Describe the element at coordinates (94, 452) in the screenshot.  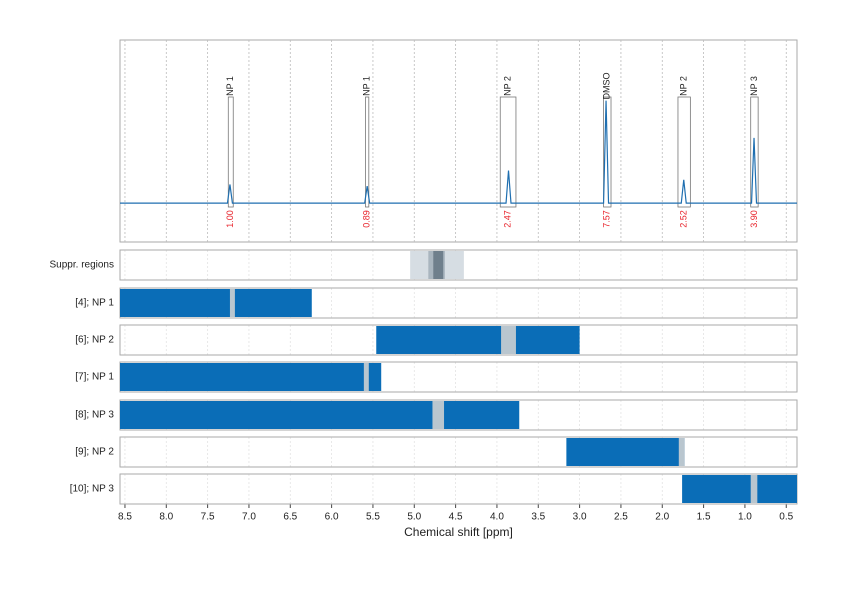
I see `row-label: [9]; NP 2` at that location.